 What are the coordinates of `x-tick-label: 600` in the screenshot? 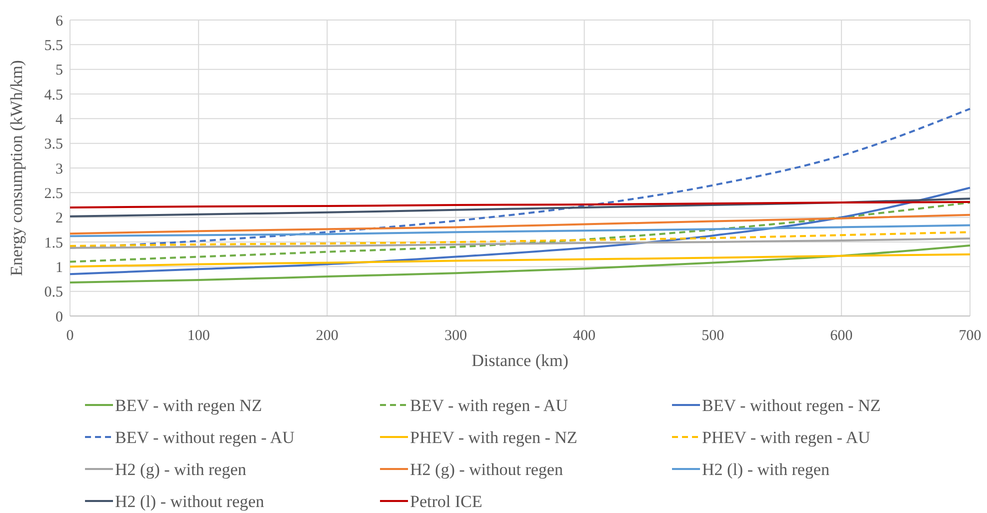 It's located at (841, 336).